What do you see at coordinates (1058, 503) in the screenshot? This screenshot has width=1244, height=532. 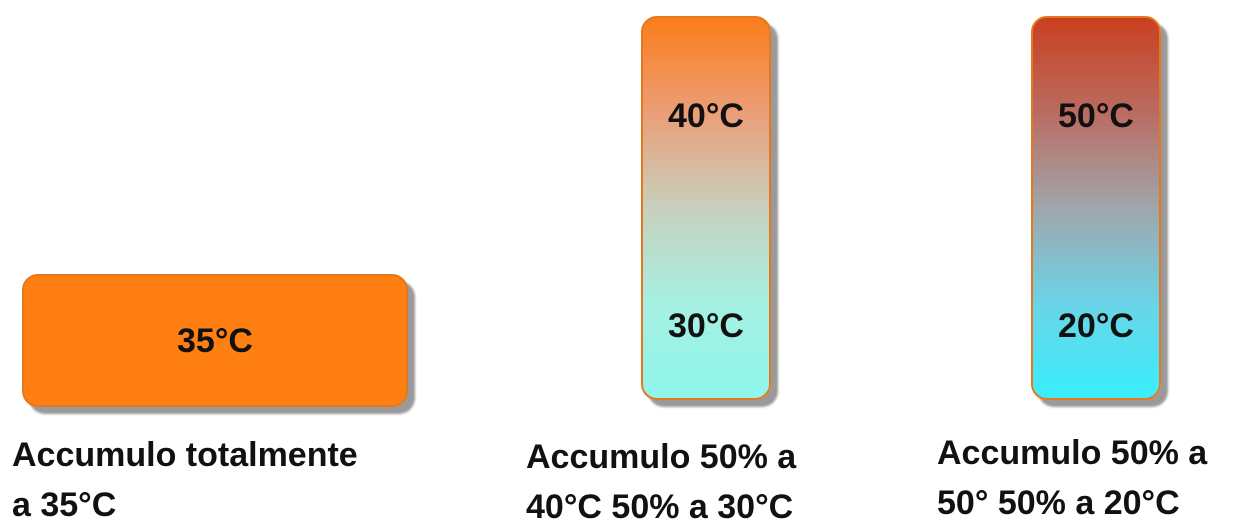 I see `caption-line: 50° 50% a 20°C` at bounding box center [1058, 503].